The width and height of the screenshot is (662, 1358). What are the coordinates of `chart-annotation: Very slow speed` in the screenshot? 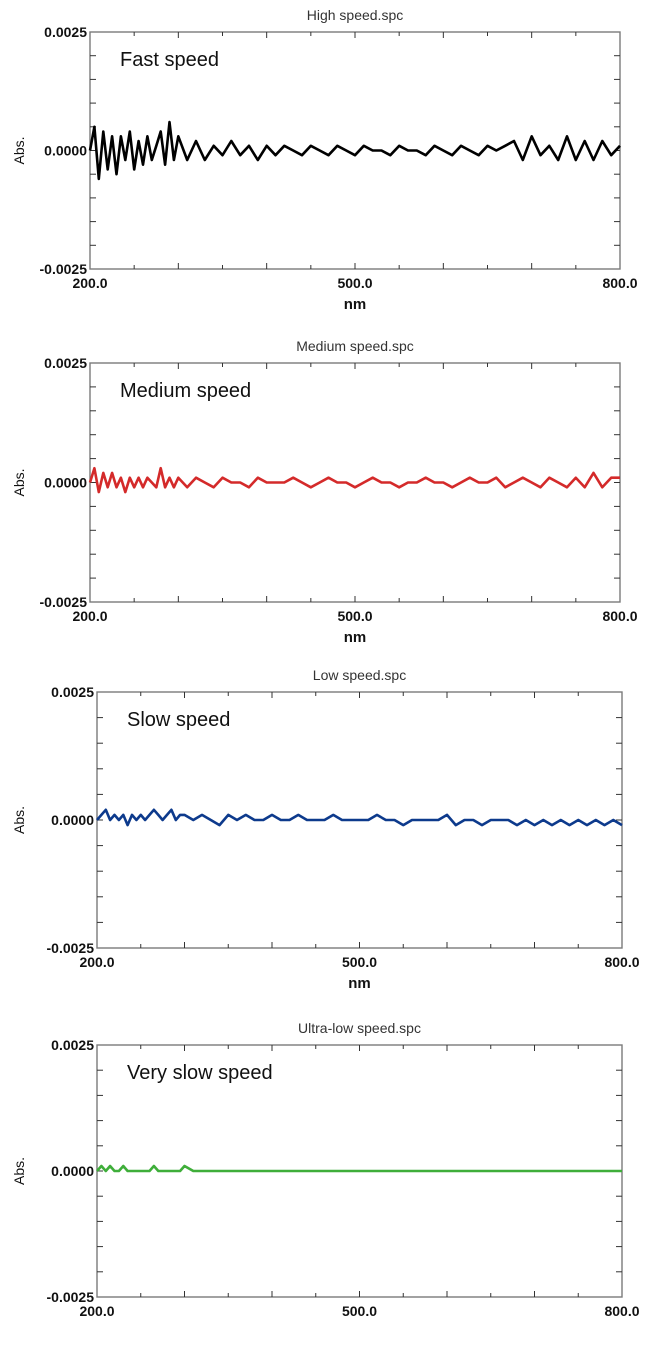 It's located at (200, 1073).